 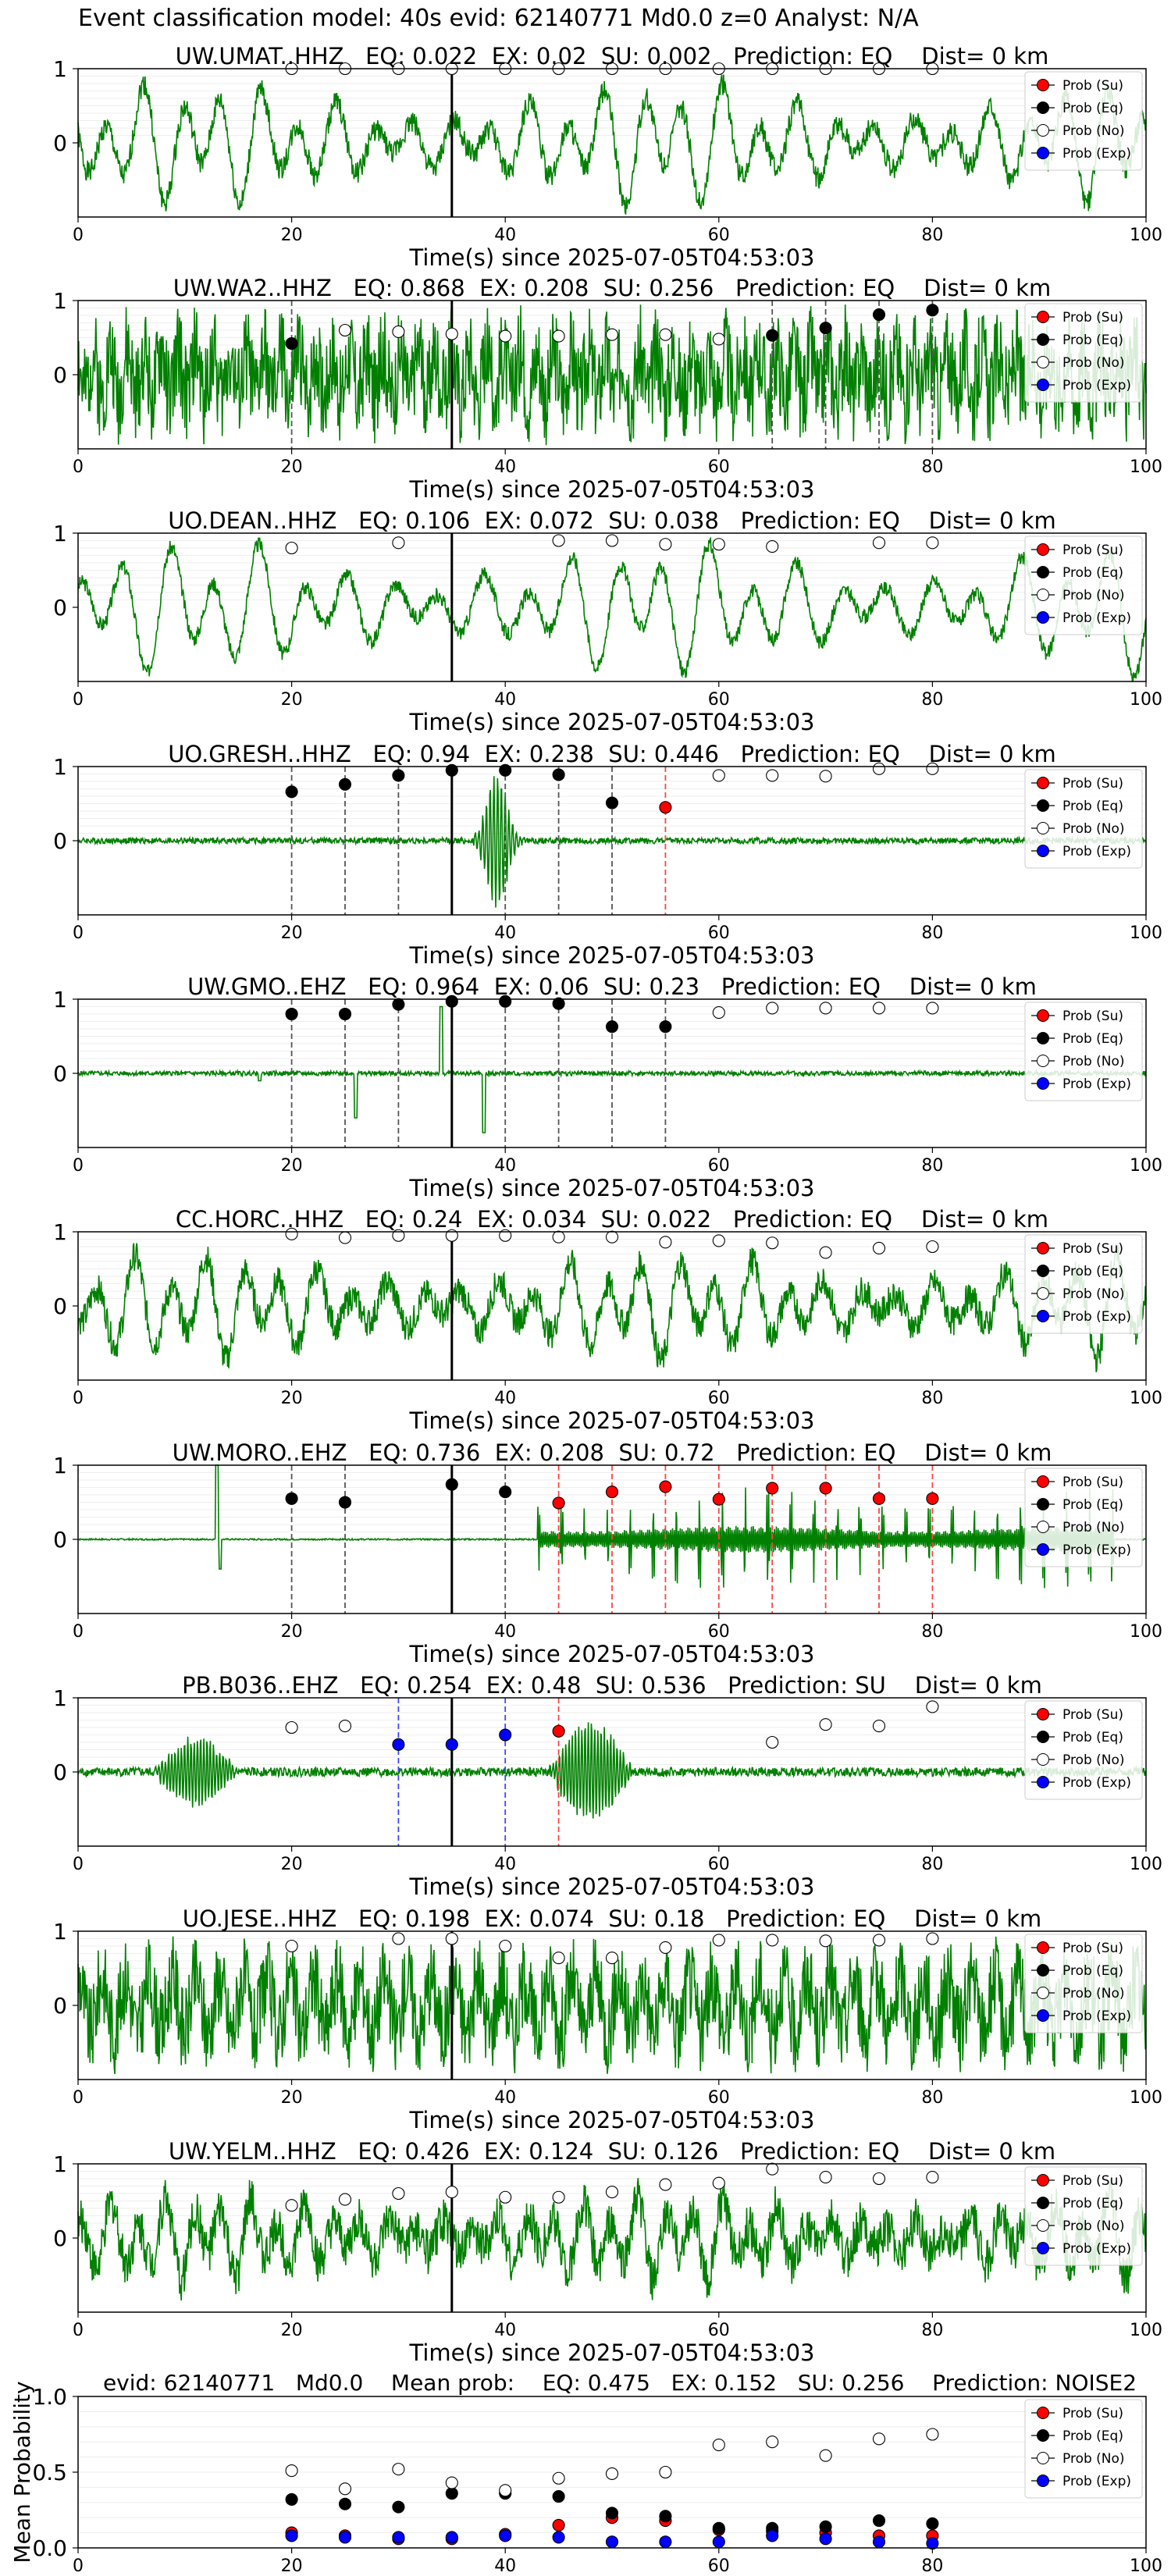 What do you see at coordinates (558, 2525) in the screenshot?
I see `mean-marker-su` at bounding box center [558, 2525].